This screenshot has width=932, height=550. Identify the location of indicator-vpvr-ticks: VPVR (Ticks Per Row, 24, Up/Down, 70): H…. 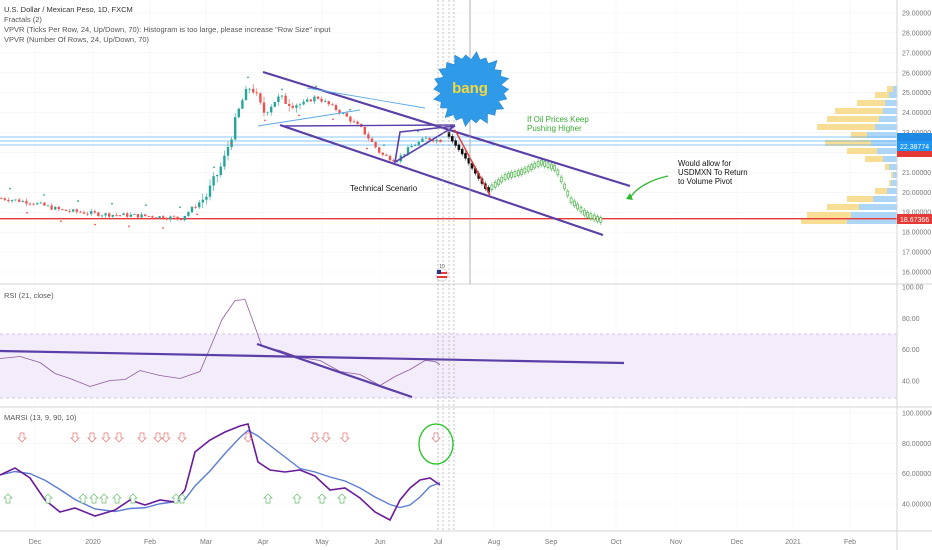
(167, 29).